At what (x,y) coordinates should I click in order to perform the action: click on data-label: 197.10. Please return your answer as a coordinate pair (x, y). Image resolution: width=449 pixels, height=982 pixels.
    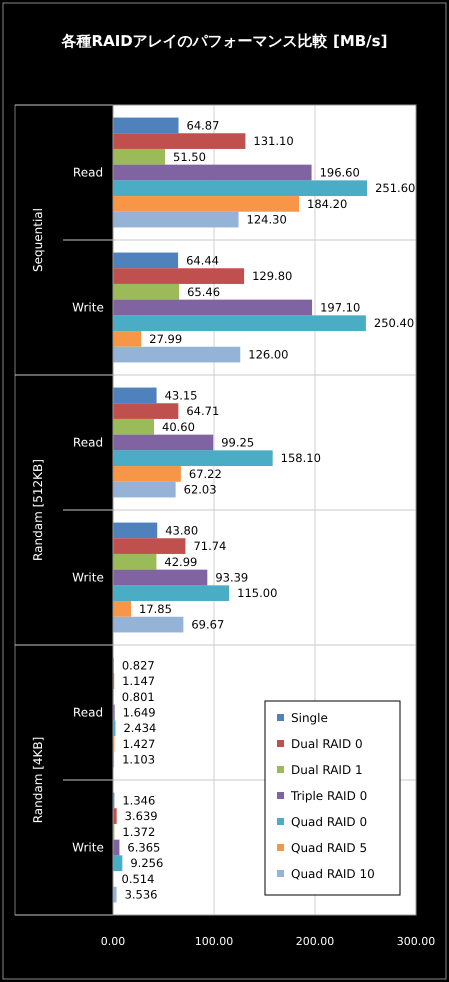
    Looking at the image, I should click on (340, 307).